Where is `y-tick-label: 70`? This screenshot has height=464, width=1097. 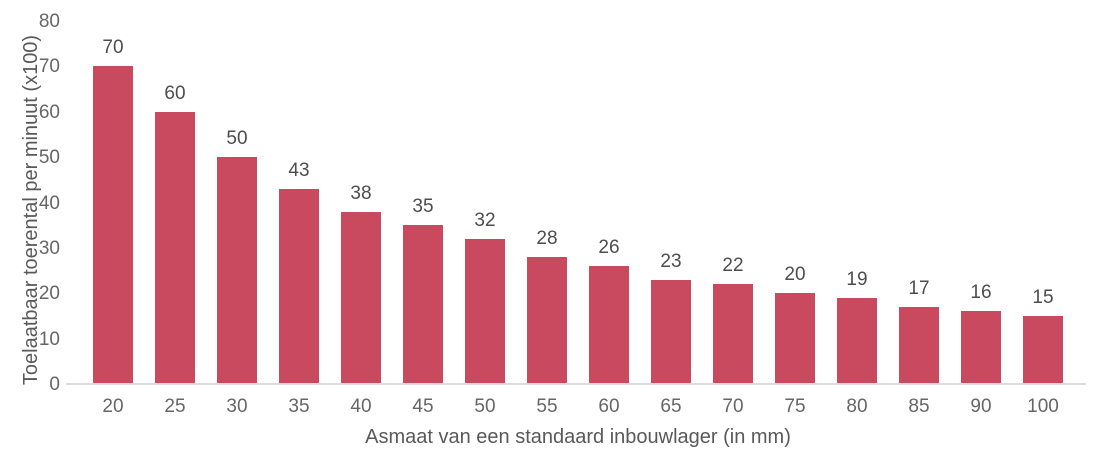 y-tick-label: 70 is located at coordinates (49, 67).